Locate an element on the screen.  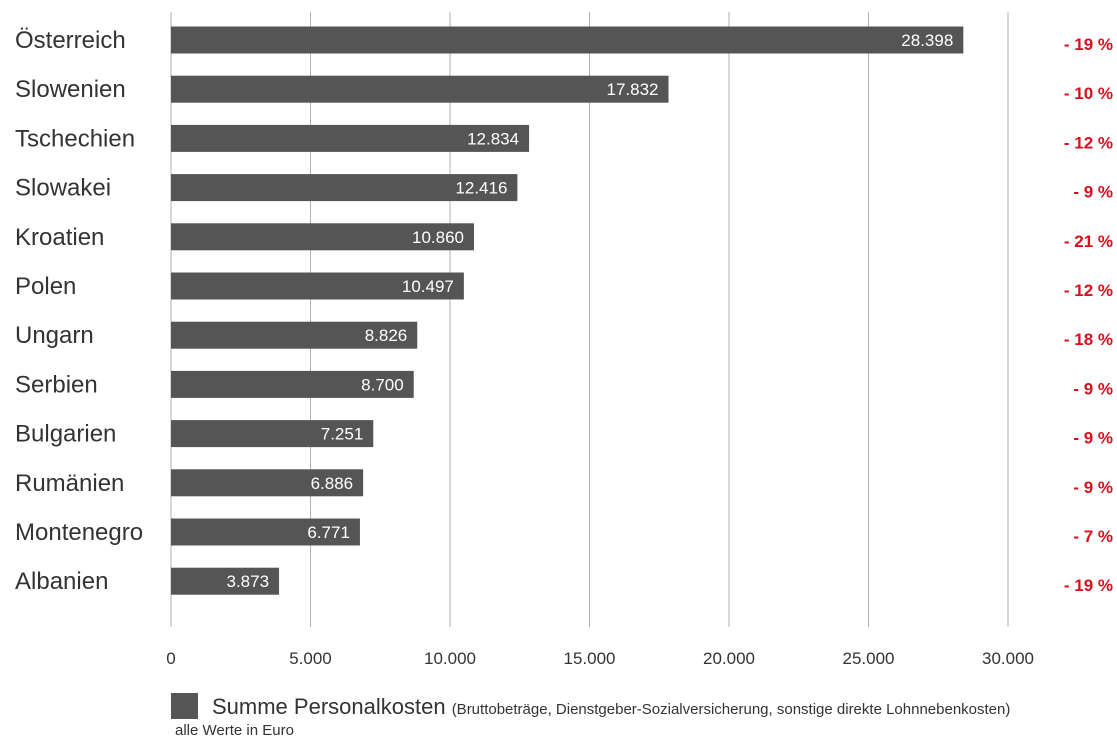
value-label: 7.251 is located at coordinates (342, 434).